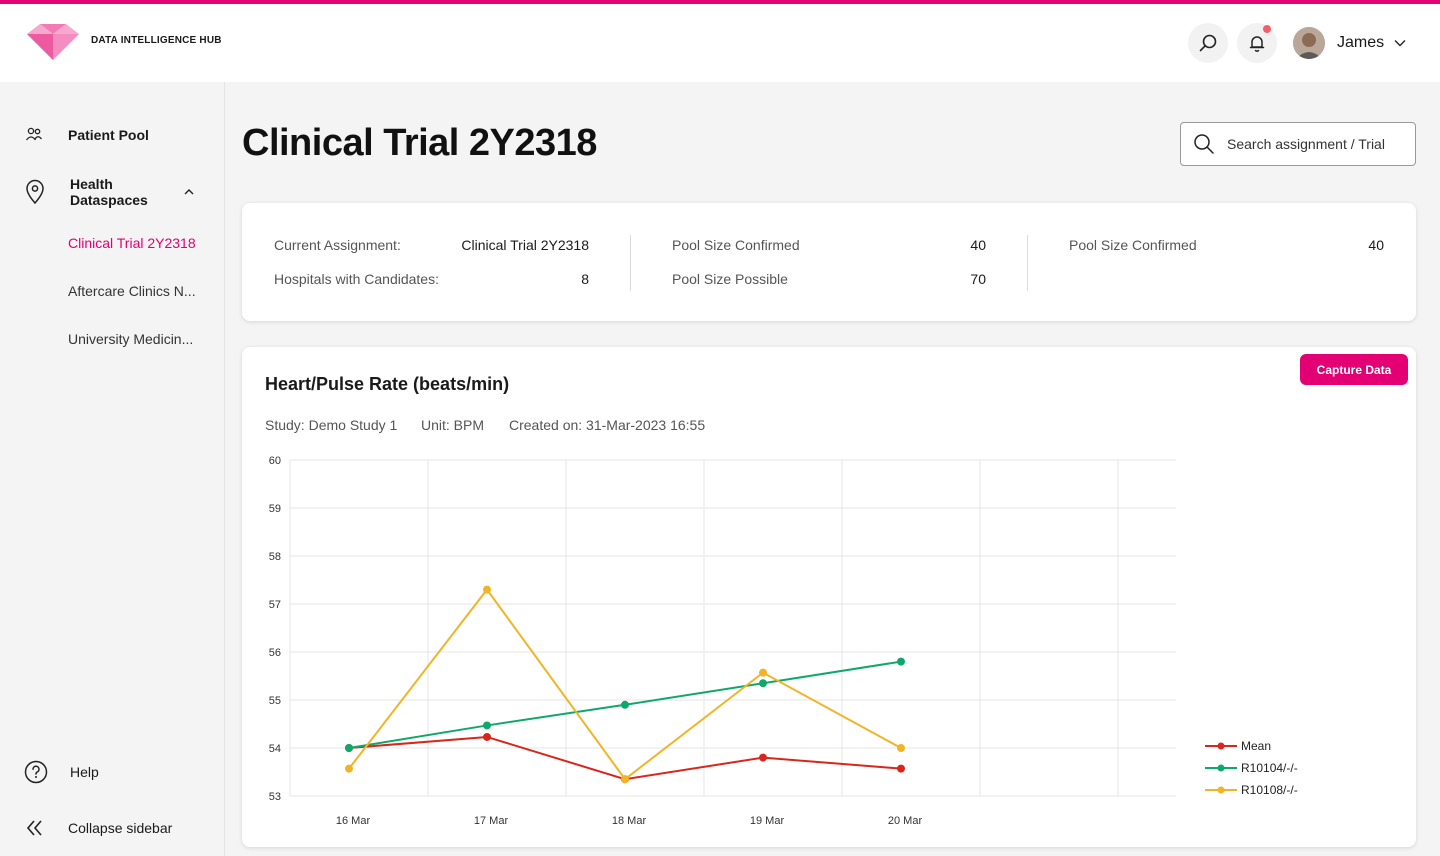 Image resolution: width=1440 pixels, height=856 pixels. I want to click on chevron-up-icon, so click(189, 192).